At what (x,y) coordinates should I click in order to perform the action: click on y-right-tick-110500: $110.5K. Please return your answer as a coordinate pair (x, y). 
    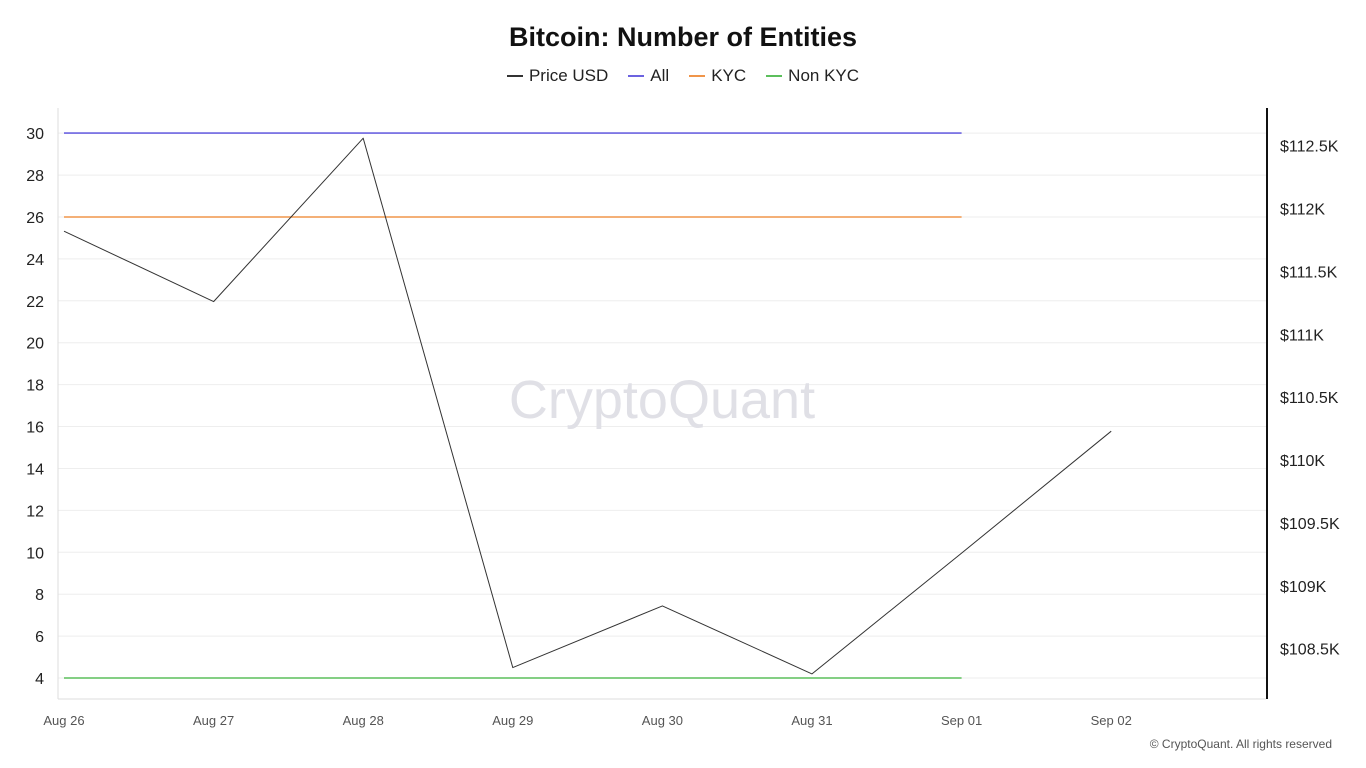
    Looking at the image, I should click on (1309, 398).